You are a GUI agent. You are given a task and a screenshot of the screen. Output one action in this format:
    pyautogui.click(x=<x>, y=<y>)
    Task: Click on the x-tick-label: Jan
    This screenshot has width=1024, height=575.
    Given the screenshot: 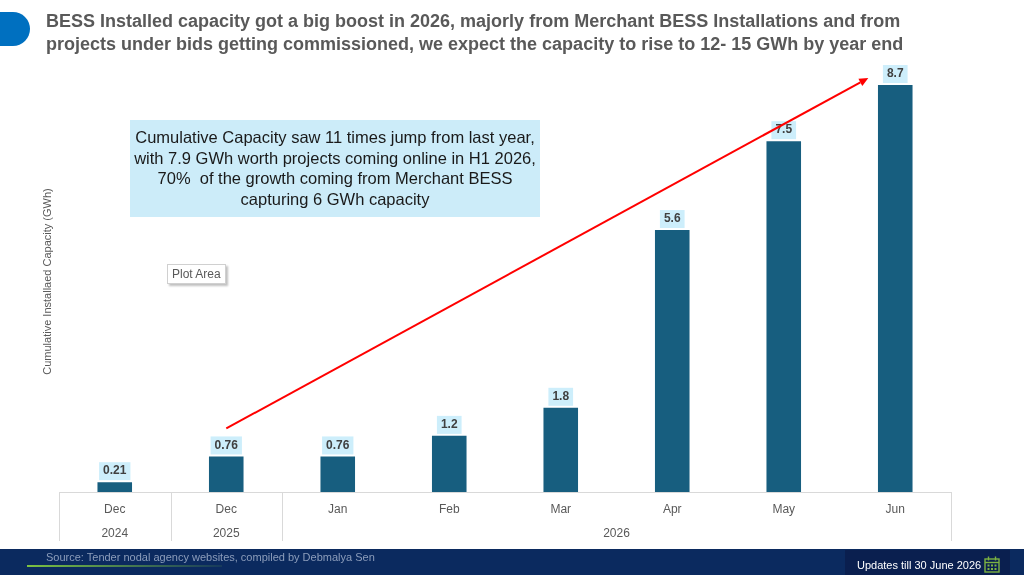 What is the action you would take?
    pyautogui.click(x=338, y=508)
    